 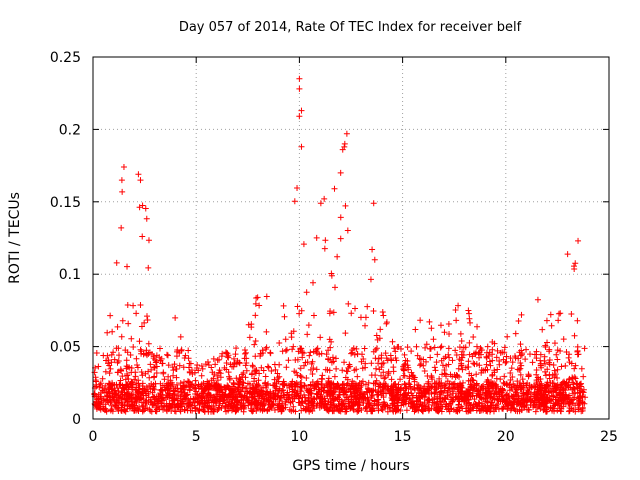 What do you see at coordinates (299, 437) in the screenshot?
I see `x-tick-label: 10` at bounding box center [299, 437].